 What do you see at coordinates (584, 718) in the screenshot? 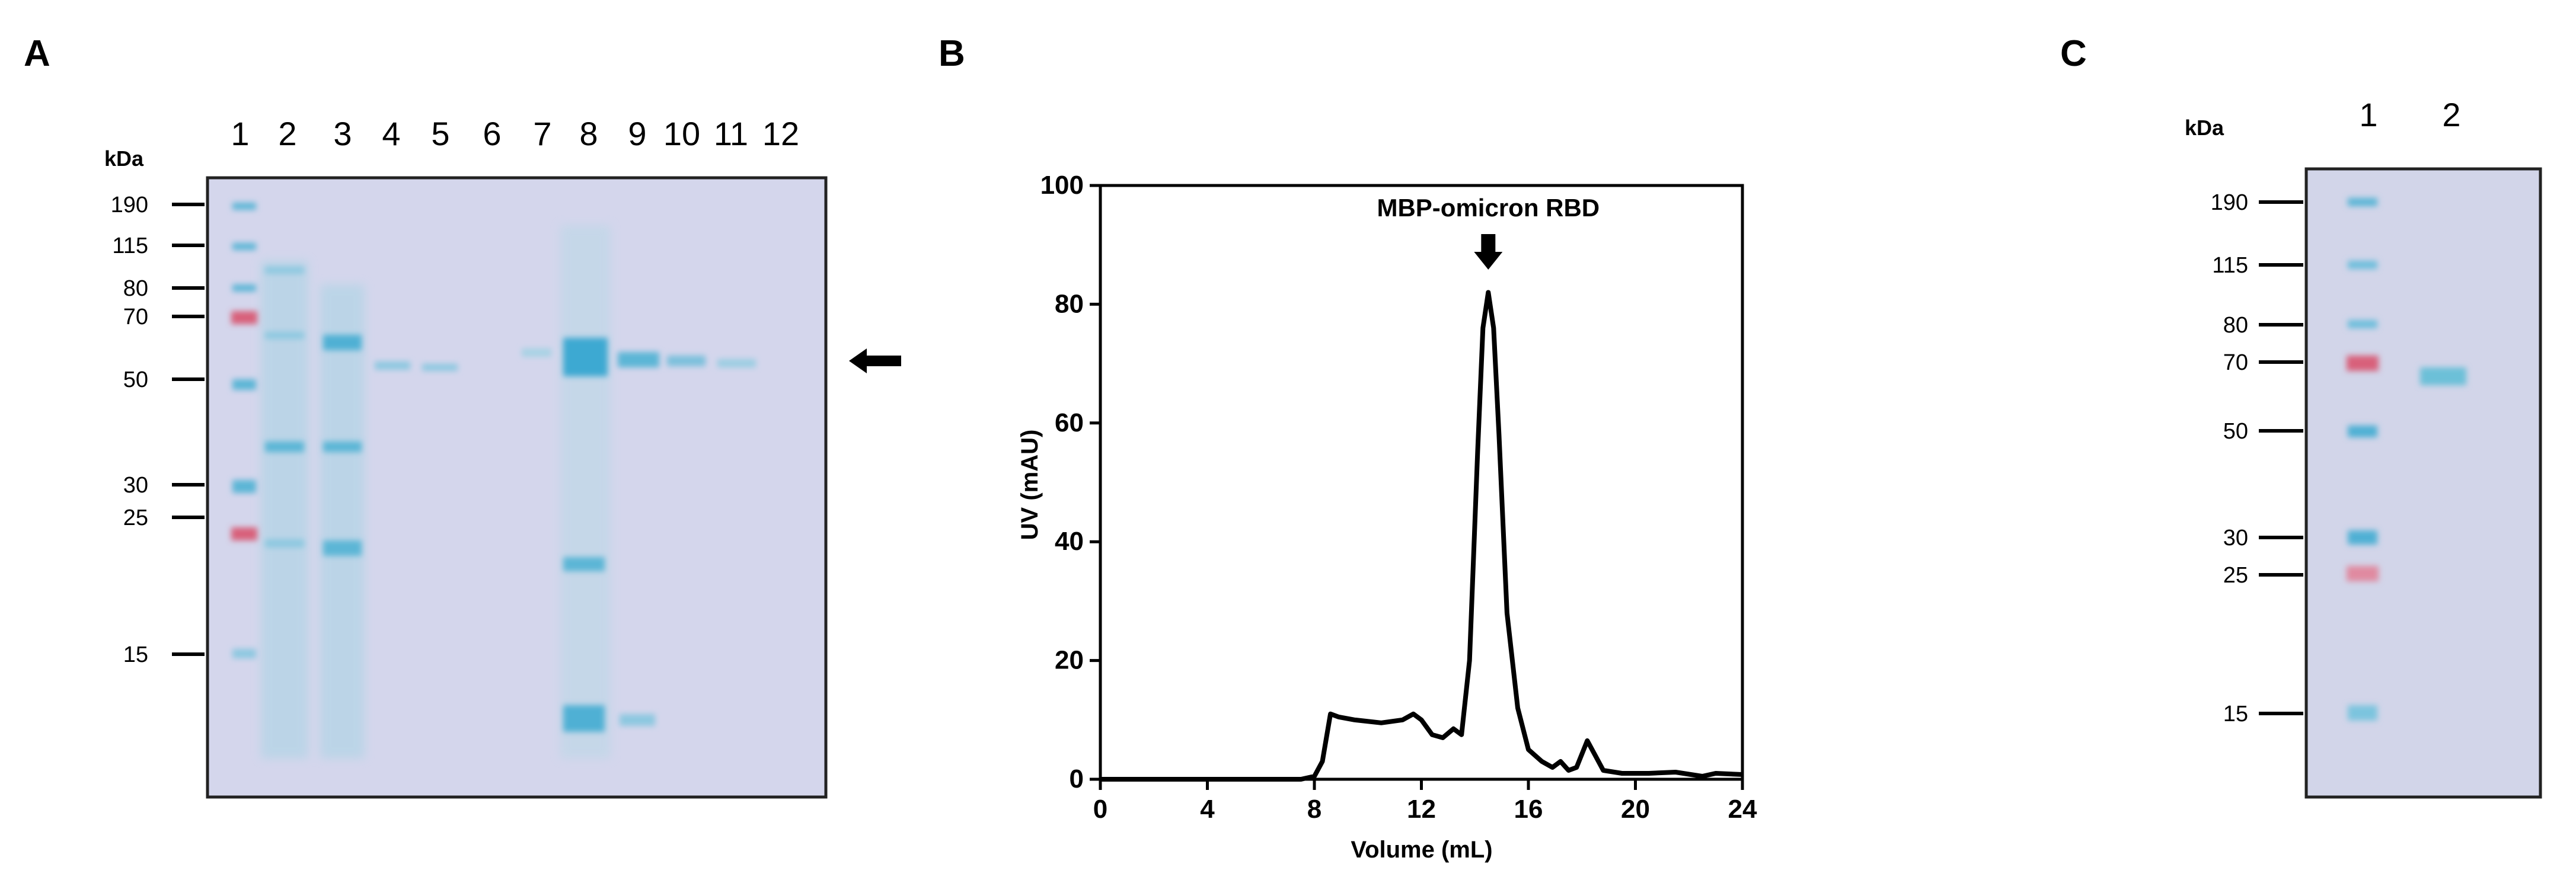
I see `band-lane8-c` at bounding box center [584, 718].